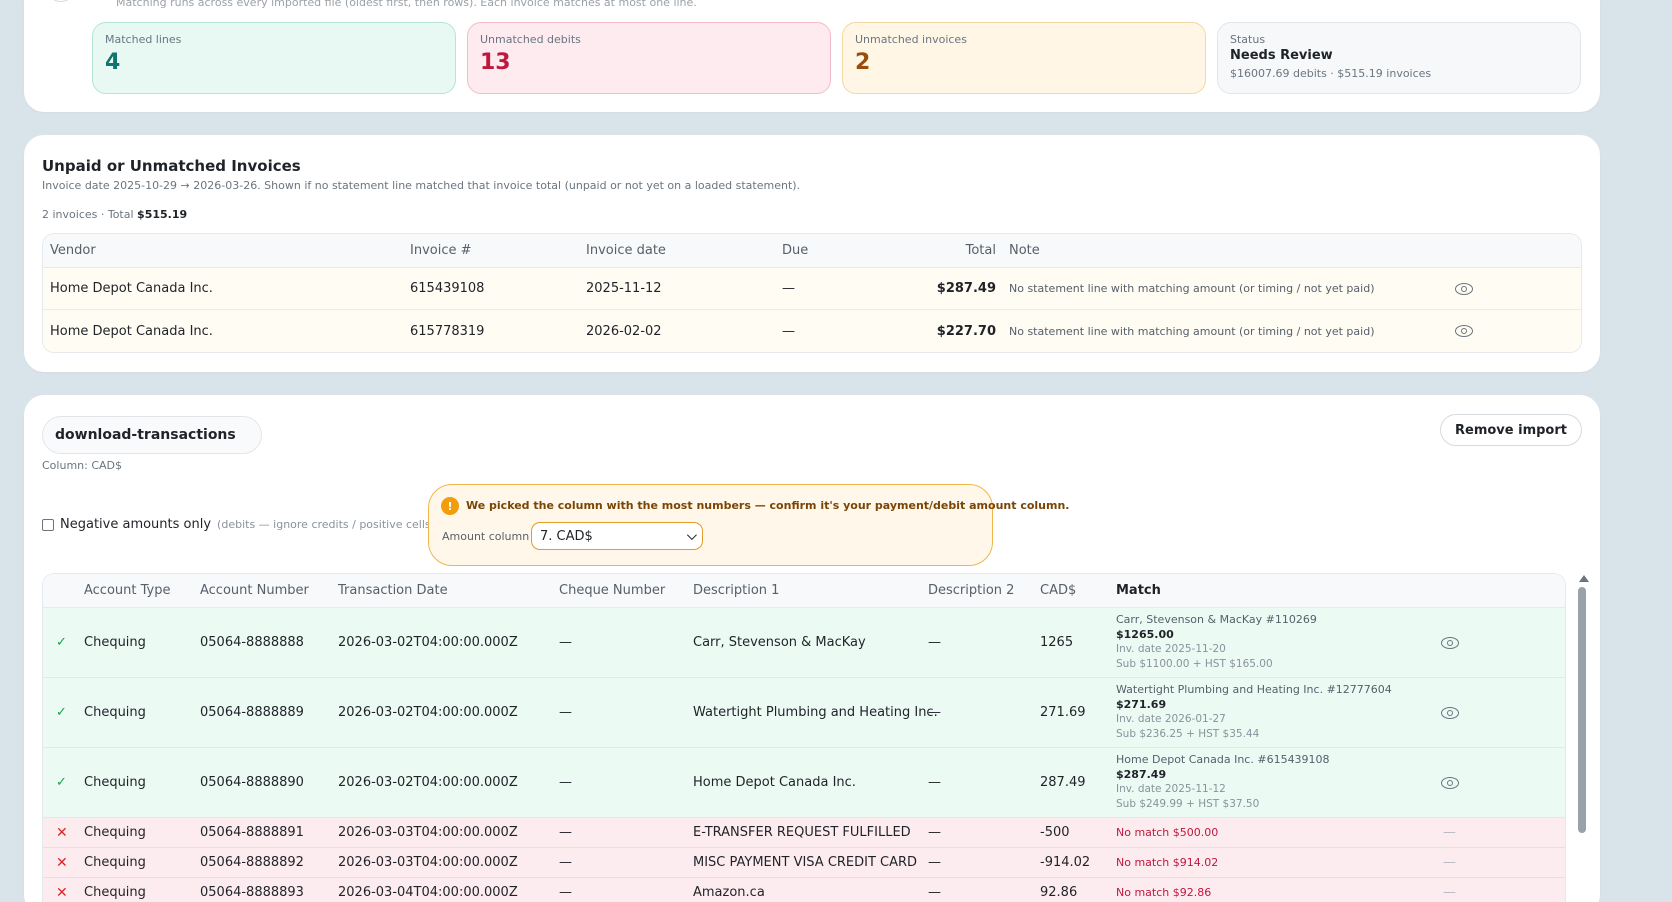 The image size is (1672, 902). I want to click on column-header-description-2: Description 2, so click(971, 590).